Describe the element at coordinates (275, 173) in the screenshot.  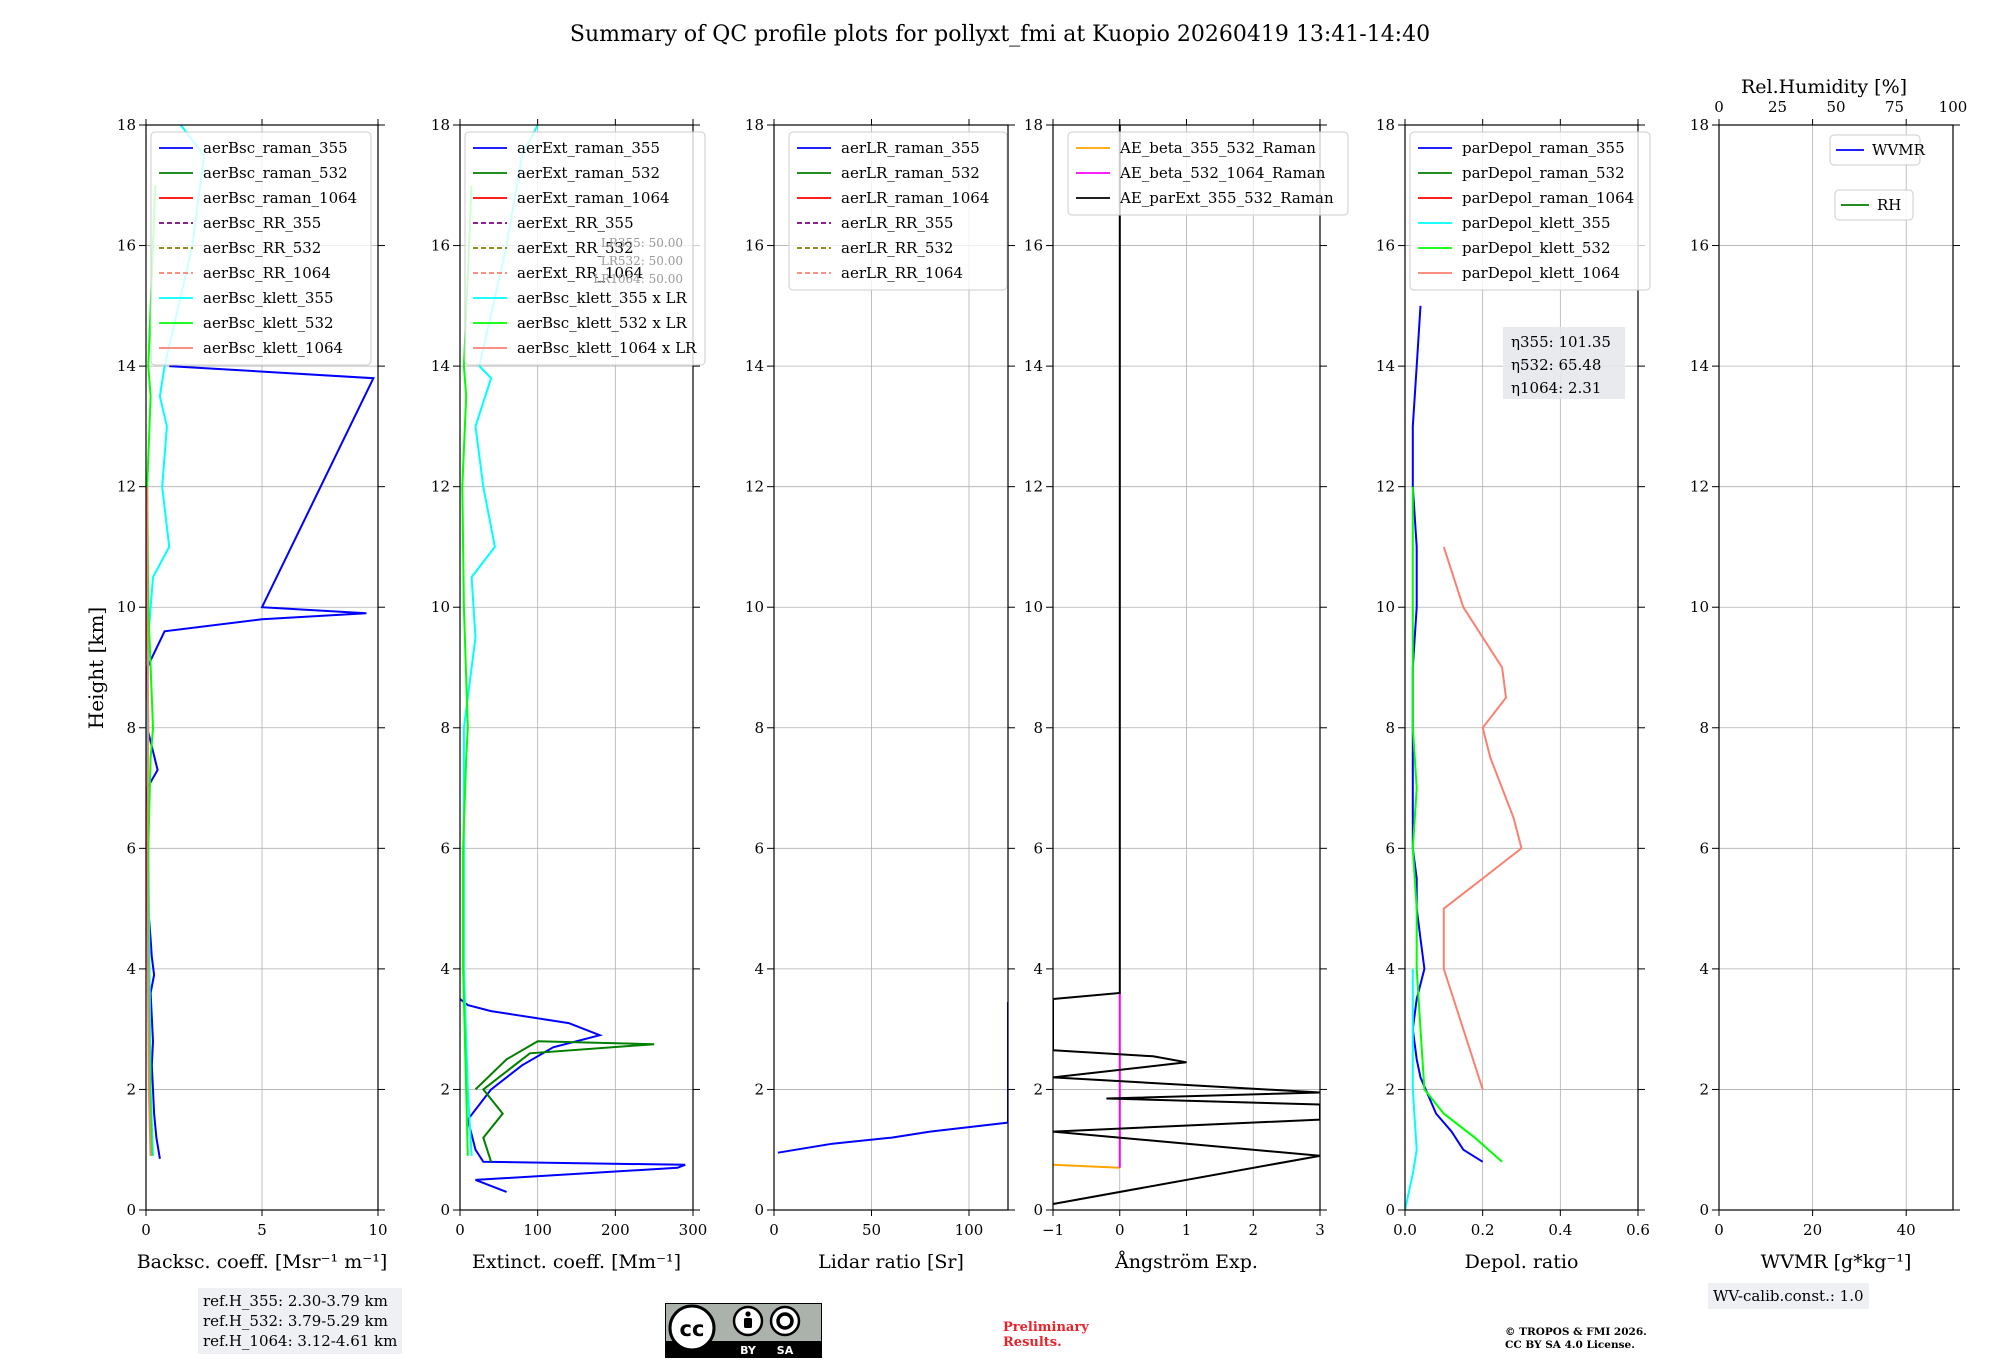
I see `legend-label: aerBsc_raman_532` at that location.